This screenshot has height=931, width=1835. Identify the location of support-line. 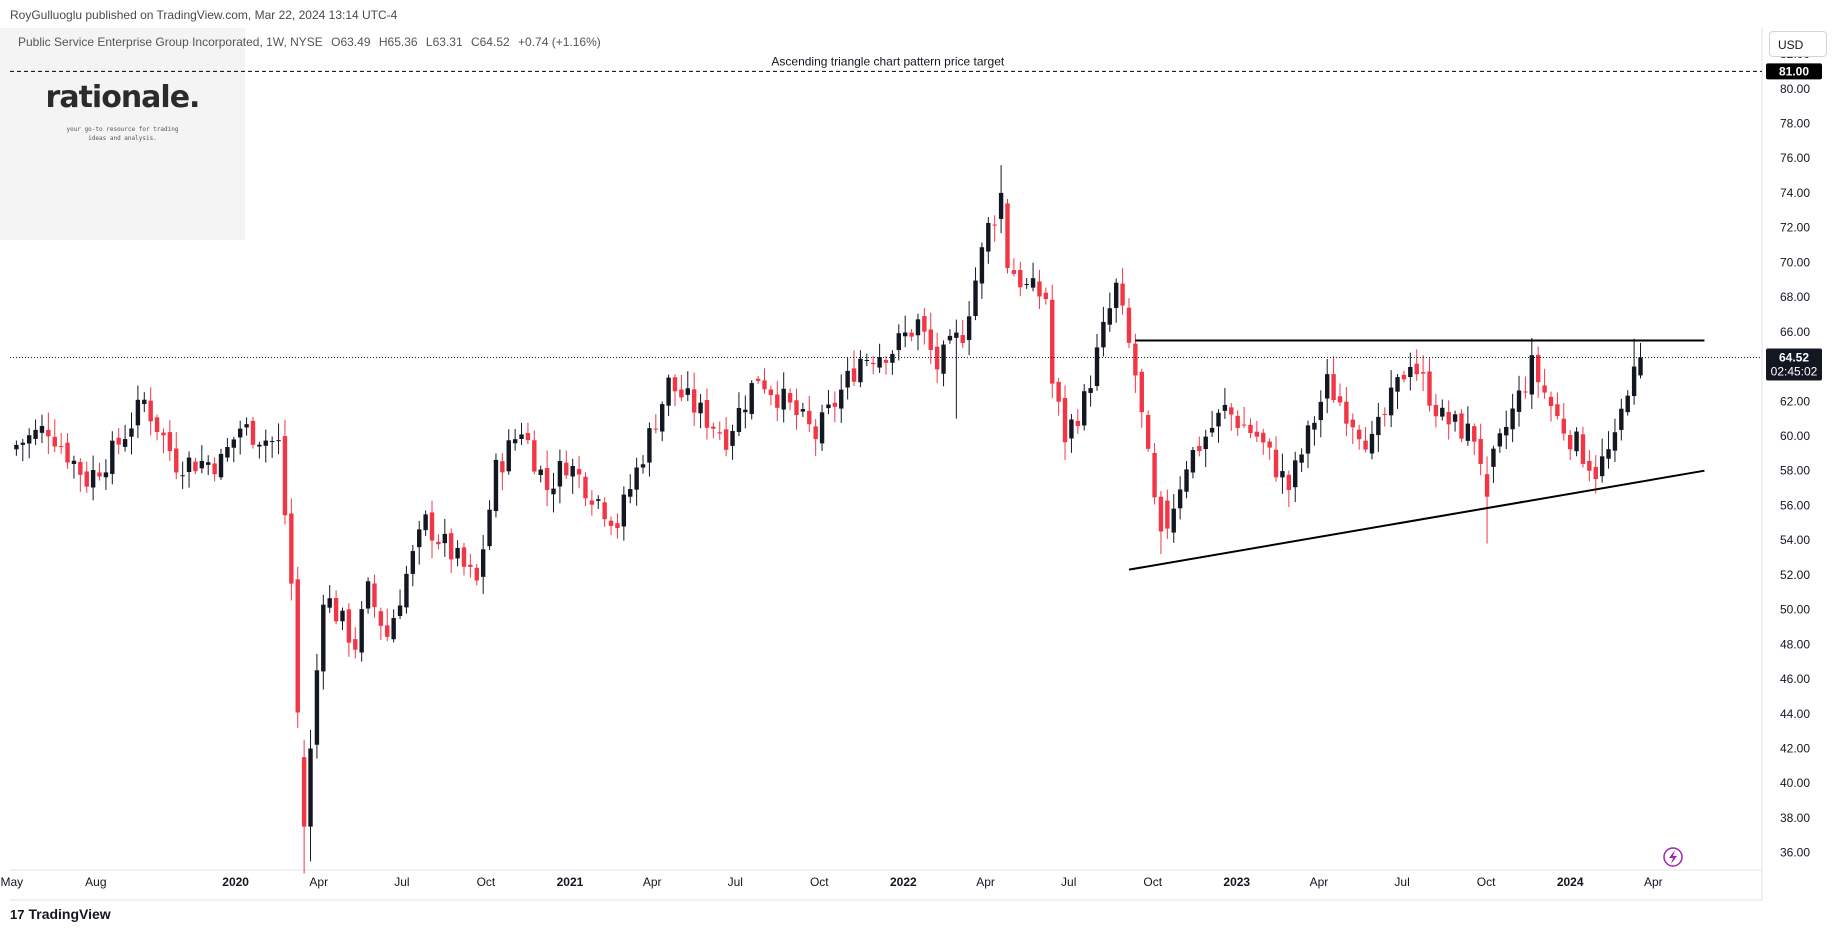
(1416, 520).